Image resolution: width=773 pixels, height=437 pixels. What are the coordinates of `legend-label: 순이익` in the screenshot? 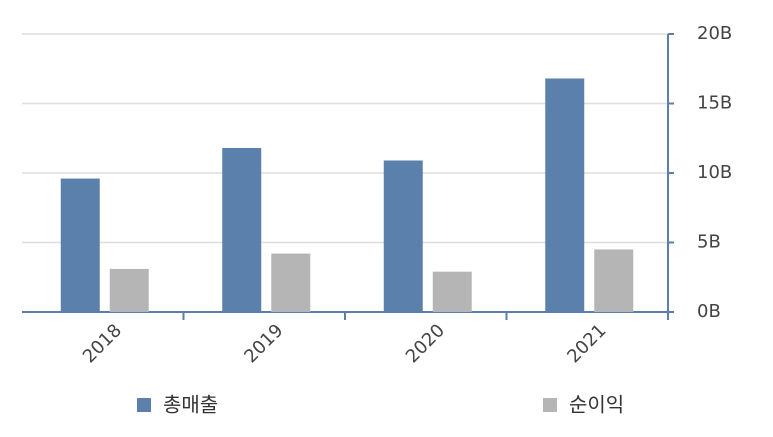 It's located at (596, 405).